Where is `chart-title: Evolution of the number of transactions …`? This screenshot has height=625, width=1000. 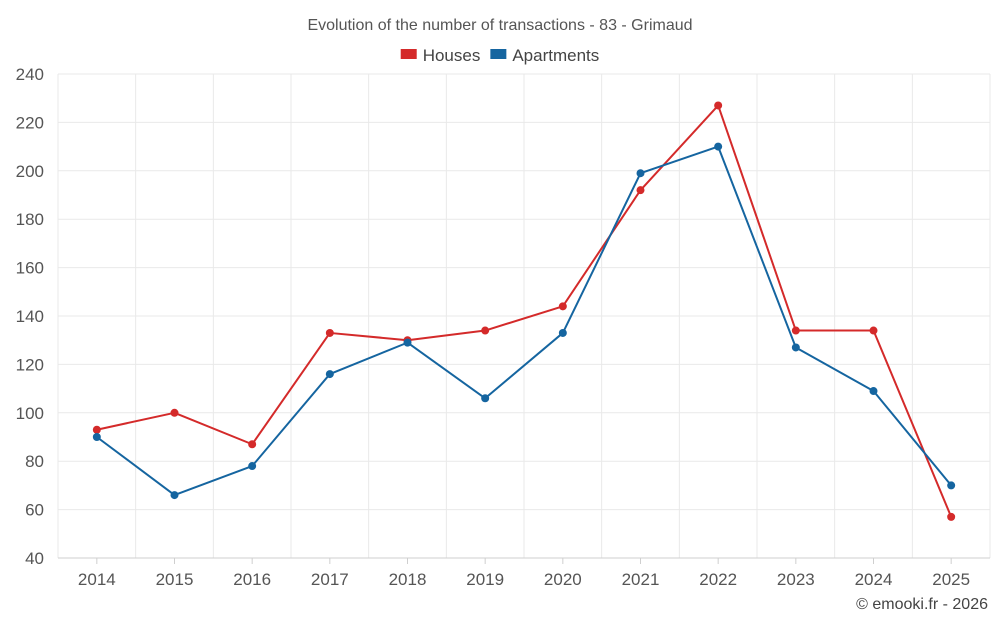 chart-title: Evolution of the number of transactions … is located at coordinates (499, 25).